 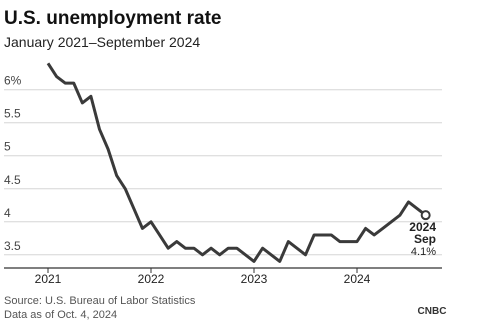 I want to click on end-marker, so click(x=425, y=215).